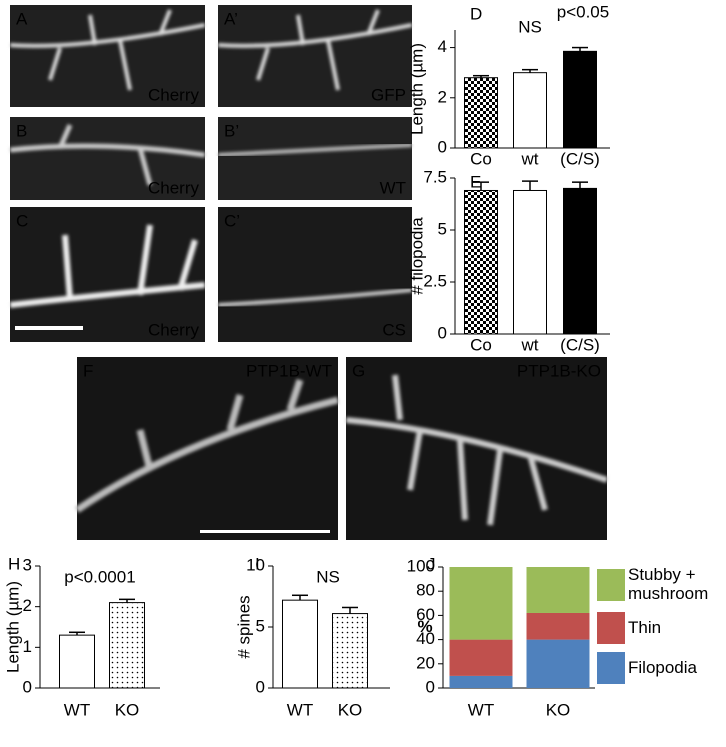 The image size is (726, 747). What do you see at coordinates (425, 662) in the screenshot?
I see `y-tick-label: 20` at bounding box center [425, 662].